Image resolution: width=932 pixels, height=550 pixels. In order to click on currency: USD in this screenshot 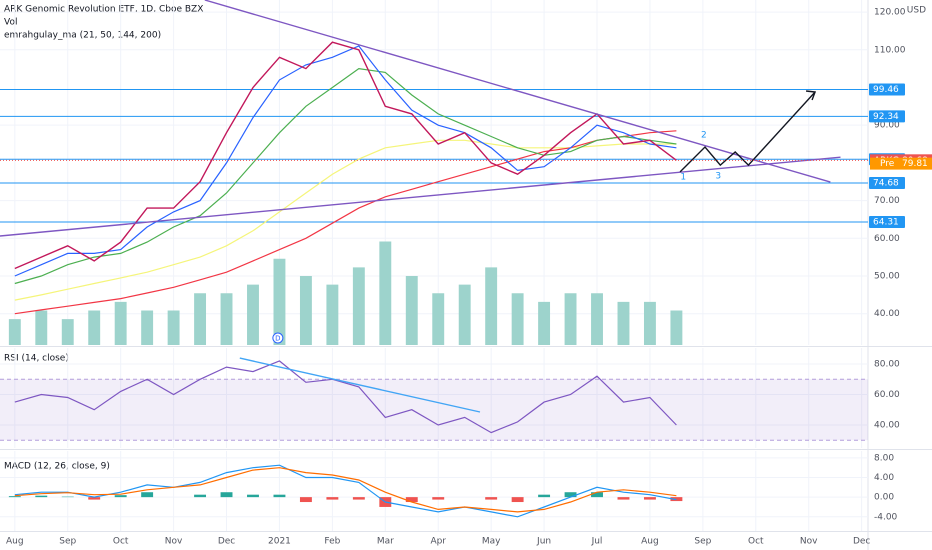, I will do `click(916, 11)`.